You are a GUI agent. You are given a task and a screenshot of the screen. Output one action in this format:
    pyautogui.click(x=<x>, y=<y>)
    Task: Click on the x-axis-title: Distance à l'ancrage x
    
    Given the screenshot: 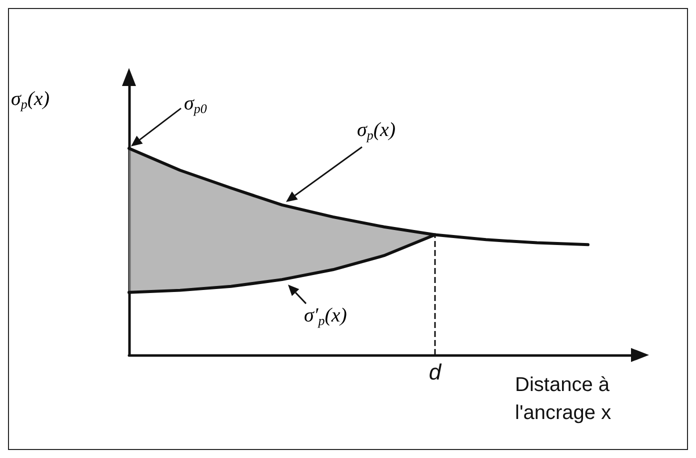 What is the action you would take?
    pyautogui.click(x=565, y=399)
    